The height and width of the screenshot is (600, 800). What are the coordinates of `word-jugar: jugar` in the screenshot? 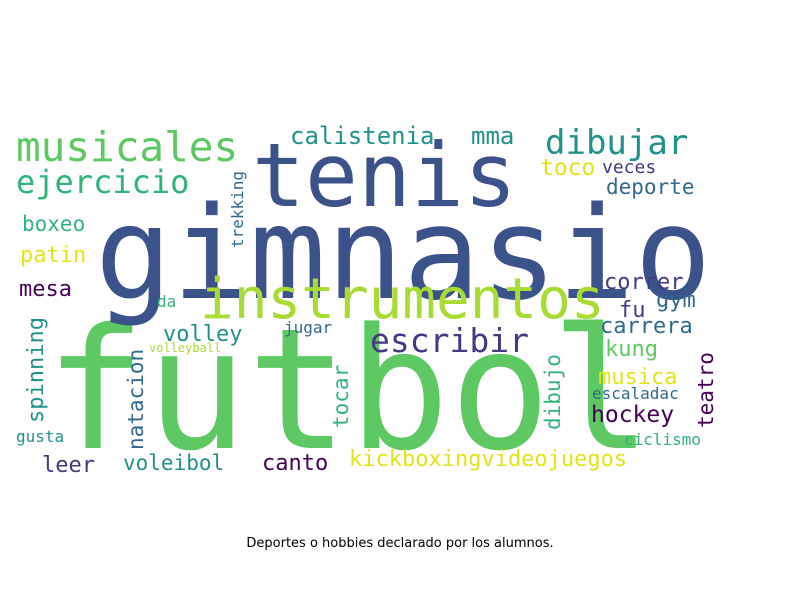 It's located at (308, 327).